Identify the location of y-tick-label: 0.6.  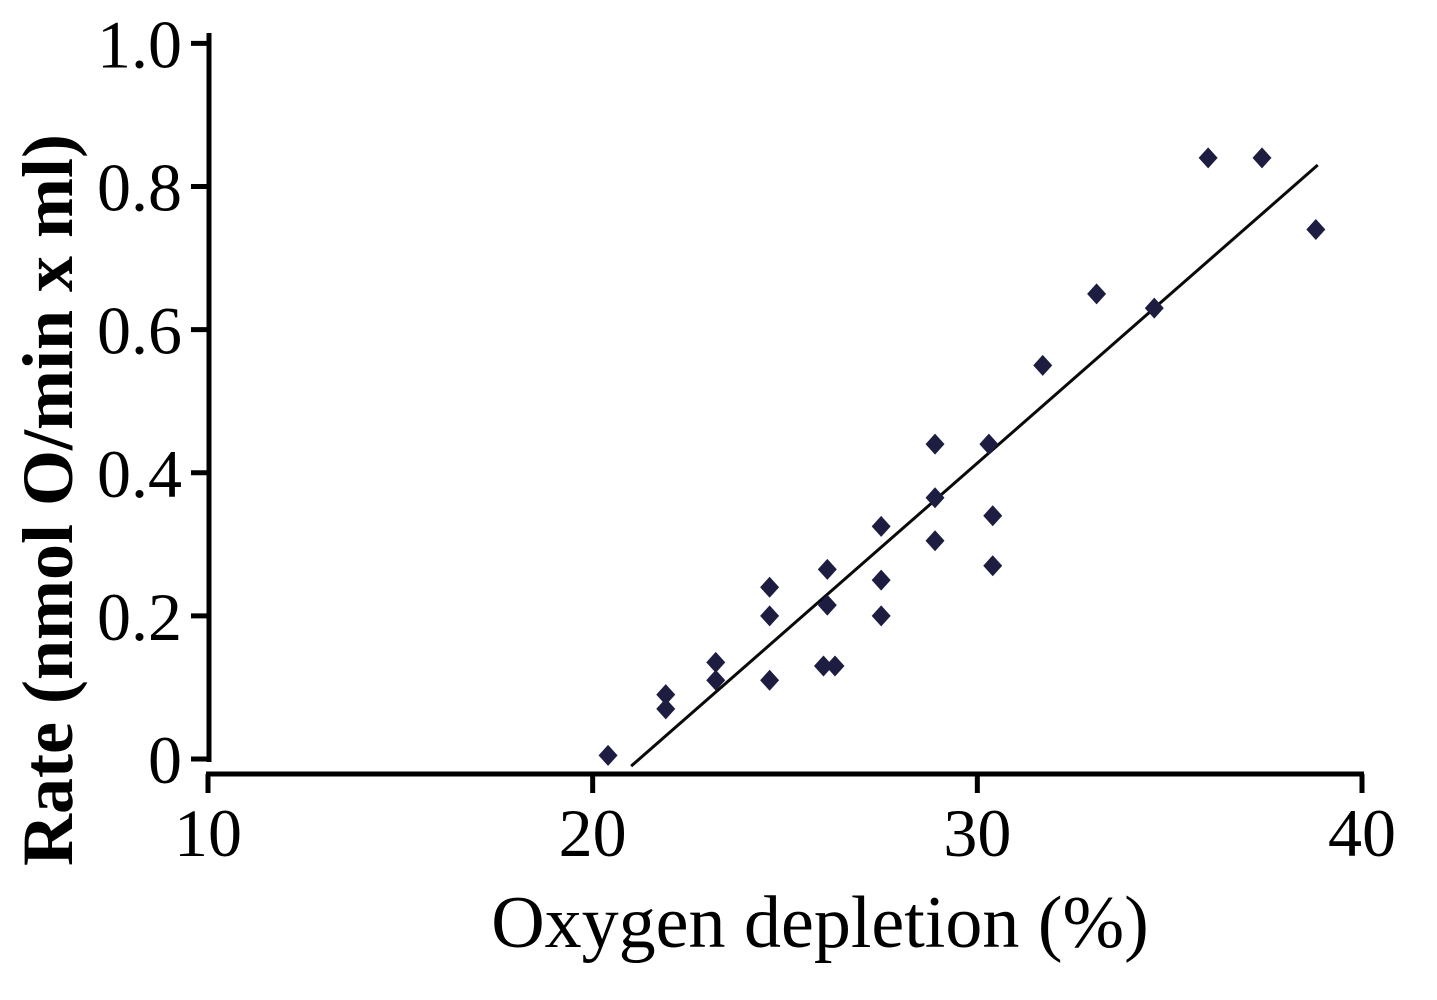
(139, 331).